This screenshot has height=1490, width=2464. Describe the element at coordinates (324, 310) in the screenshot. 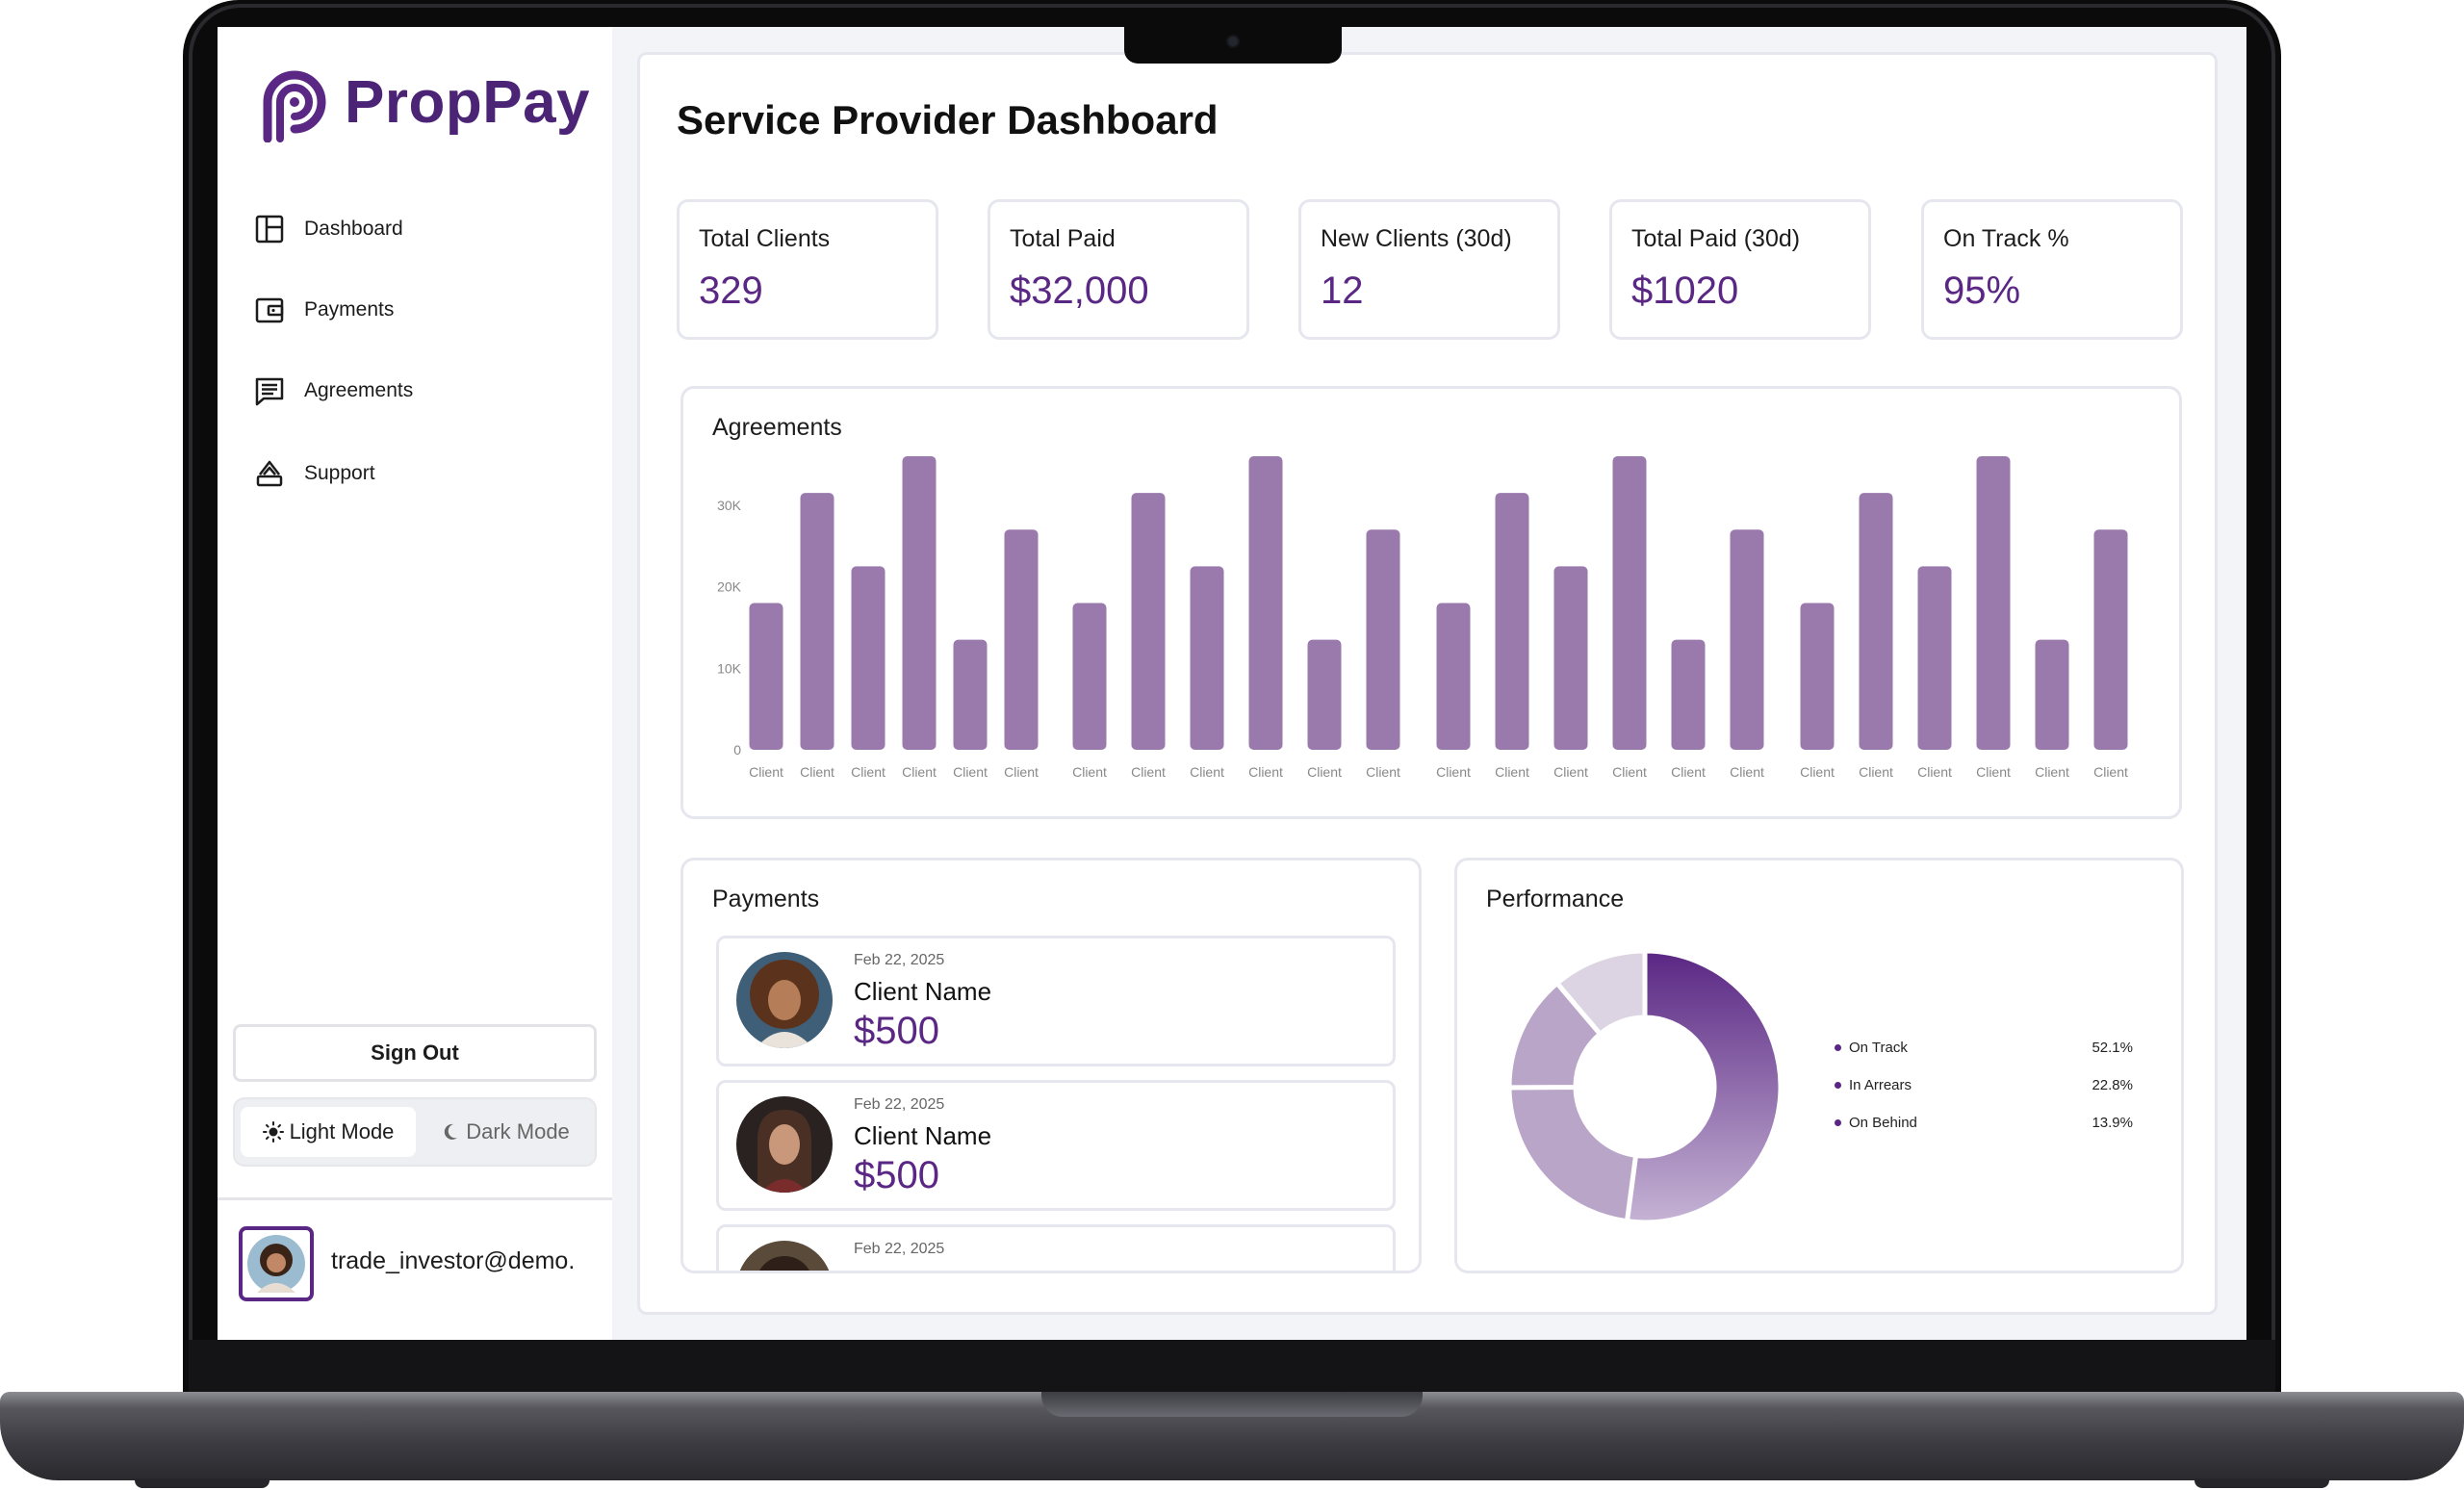

I see `sidebar-item-payments: Payments` at that location.